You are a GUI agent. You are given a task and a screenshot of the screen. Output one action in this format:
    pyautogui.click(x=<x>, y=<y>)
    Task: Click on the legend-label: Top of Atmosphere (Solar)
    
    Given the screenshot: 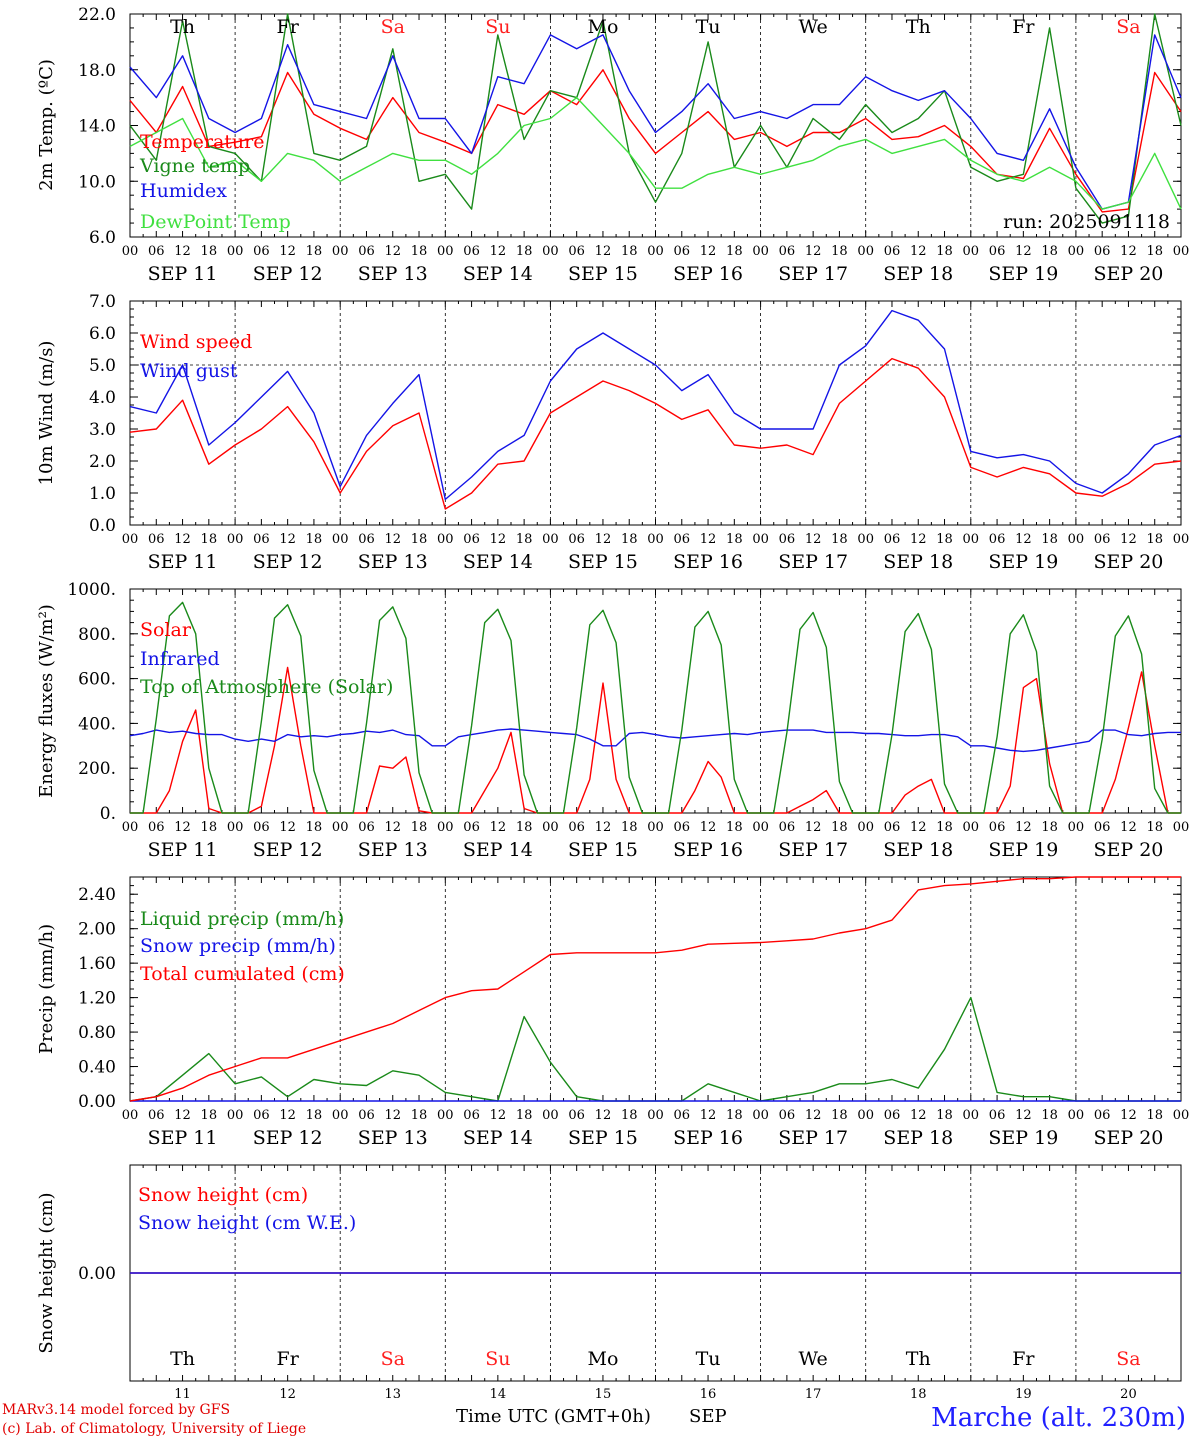 What is the action you would take?
    pyautogui.click(x=266, y=687)
    